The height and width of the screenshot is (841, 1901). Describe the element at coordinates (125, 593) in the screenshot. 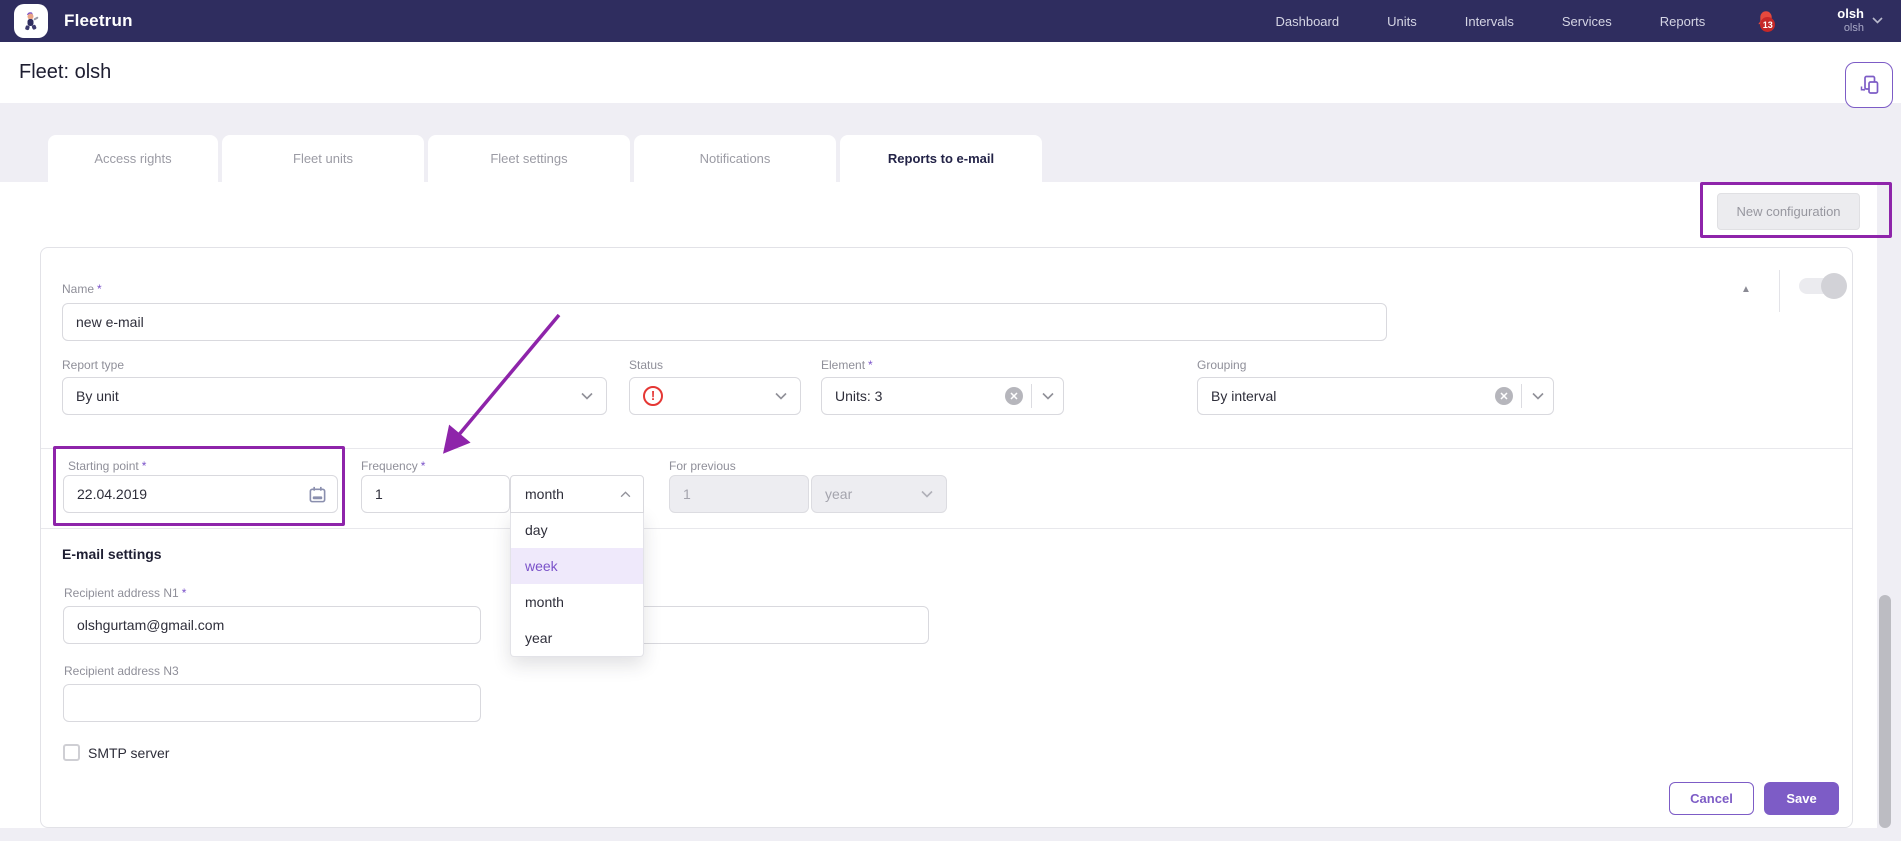

I see `recipient1-label: Recipient address N1 *` at that location.